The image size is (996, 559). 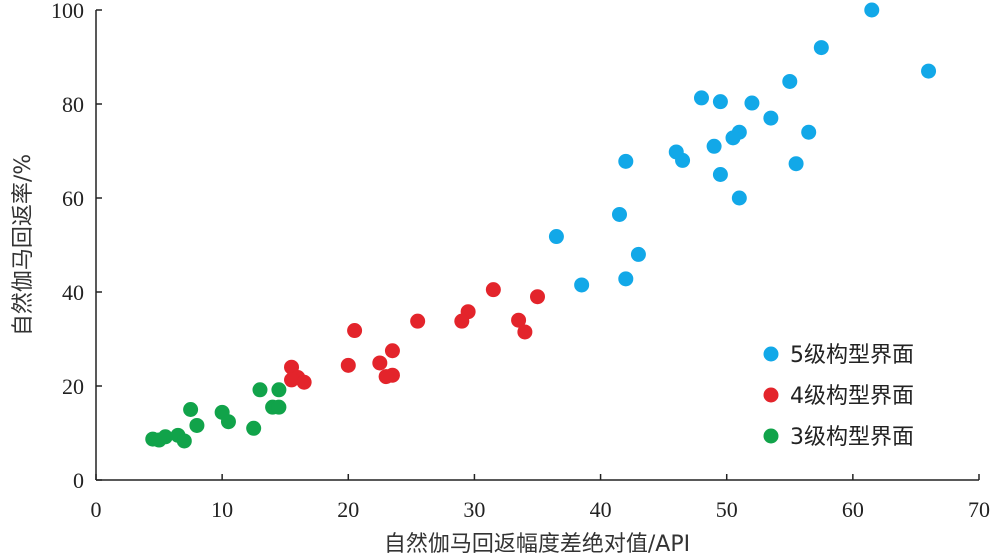 I want to click on legend: 5级构型界面 4级构型界面 3级构型界面, so click(x=838, y=396).